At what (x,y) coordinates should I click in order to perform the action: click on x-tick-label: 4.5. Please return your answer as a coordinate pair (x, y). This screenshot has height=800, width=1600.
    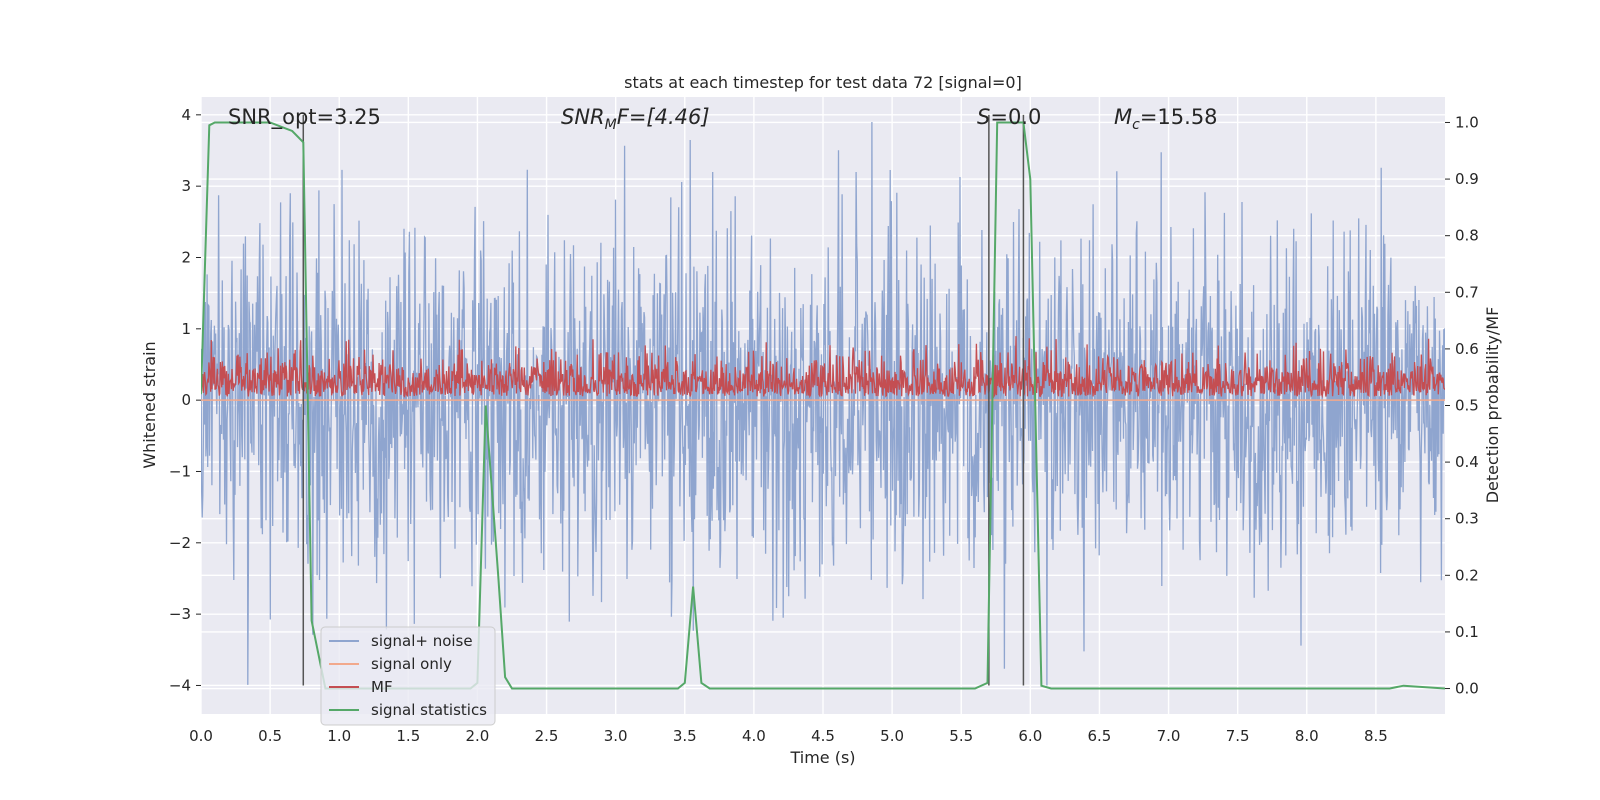
    Looking at the image, I should click on (823, 736).